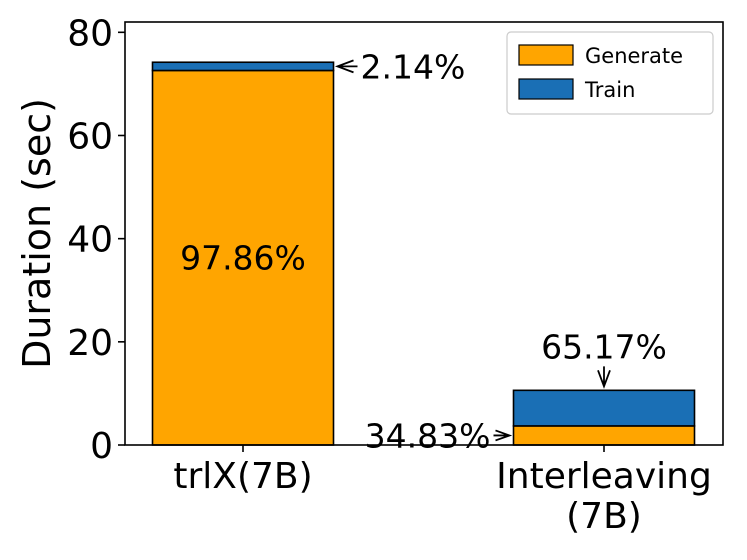  What do you see at coordinates (604, 346) in the screenshot?
I see `annotation-label-3: 65.17%` at bounding box center [604, 346].